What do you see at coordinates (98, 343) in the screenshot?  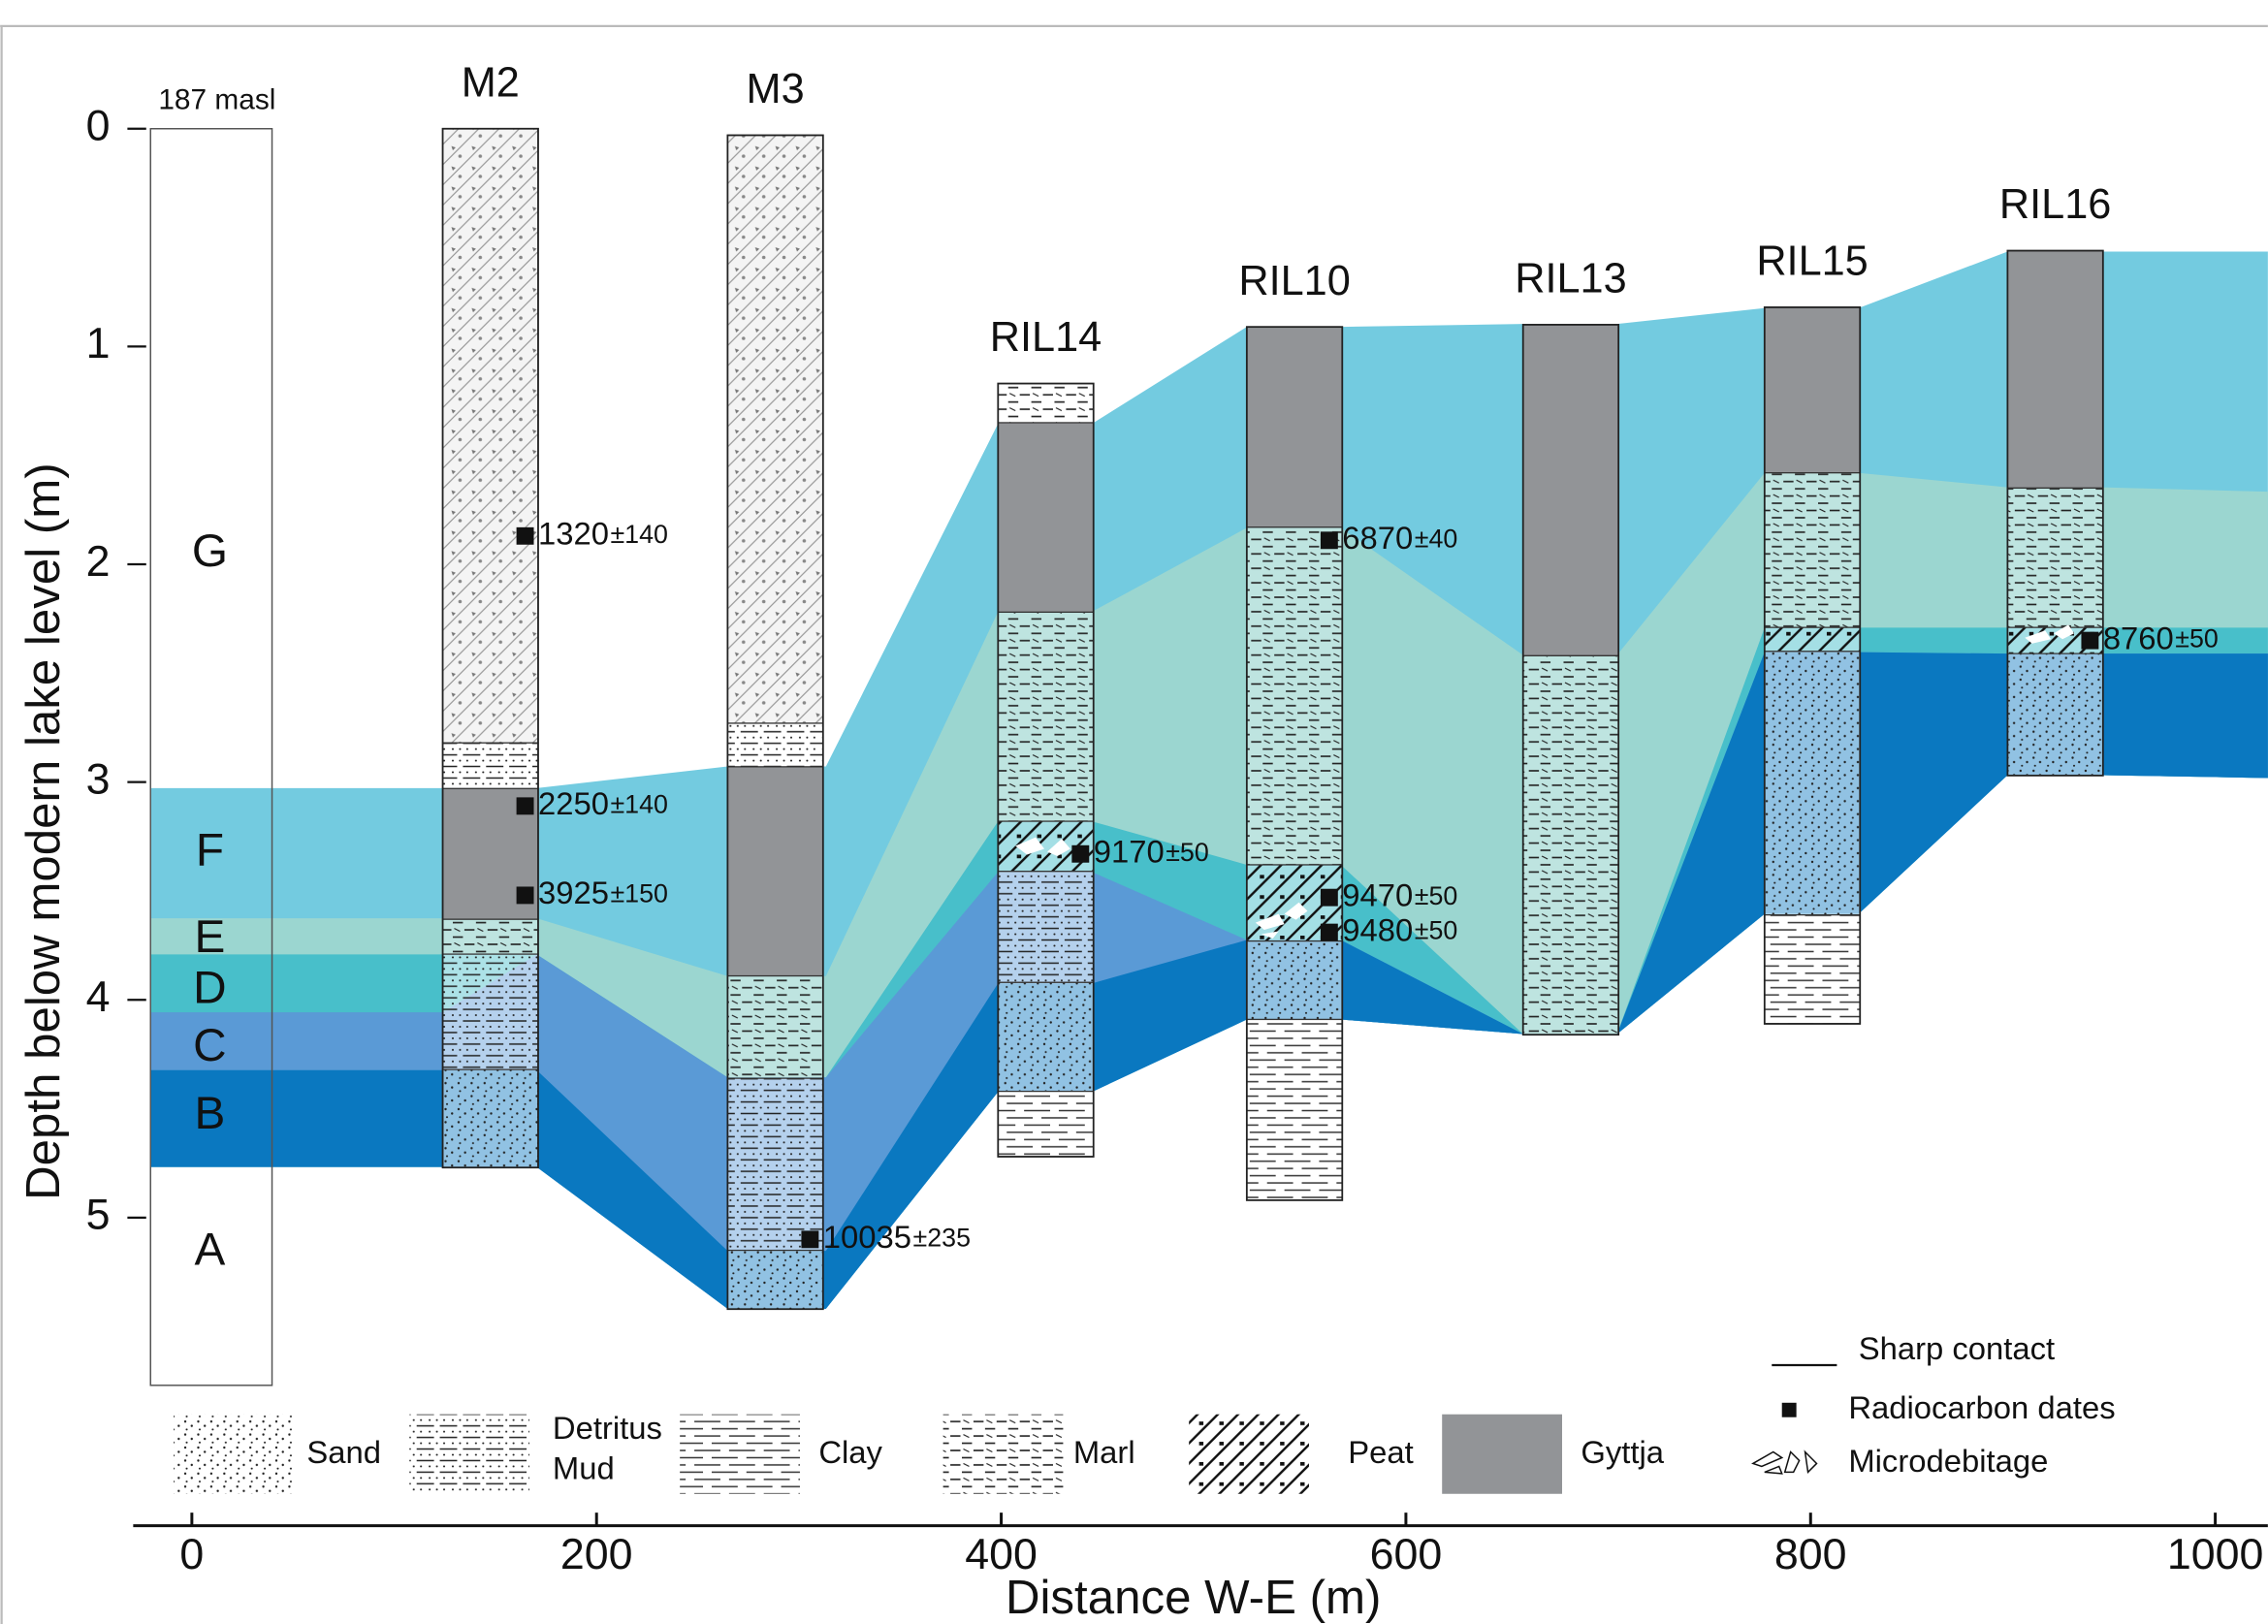 I see `y-tick-label: 1` at bounding box center [98, 343].